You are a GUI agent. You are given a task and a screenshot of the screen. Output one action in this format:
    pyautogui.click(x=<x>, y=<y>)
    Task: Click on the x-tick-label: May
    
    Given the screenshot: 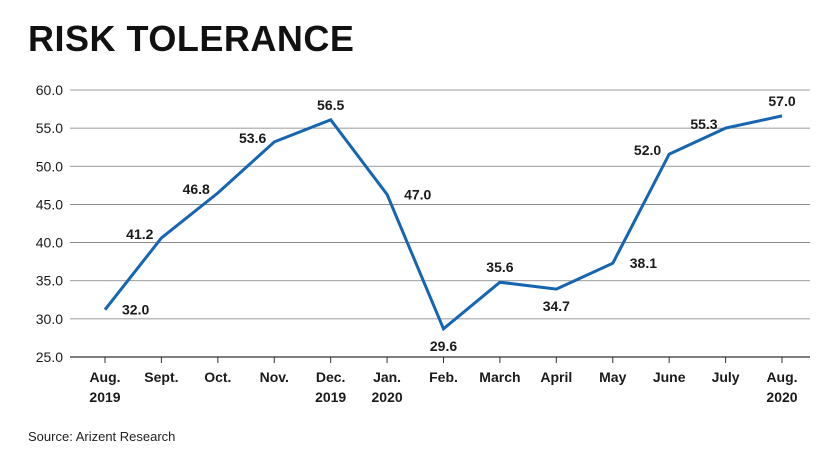 What is the action you would take?
    pyautogui.click(x=612, y=377)
    